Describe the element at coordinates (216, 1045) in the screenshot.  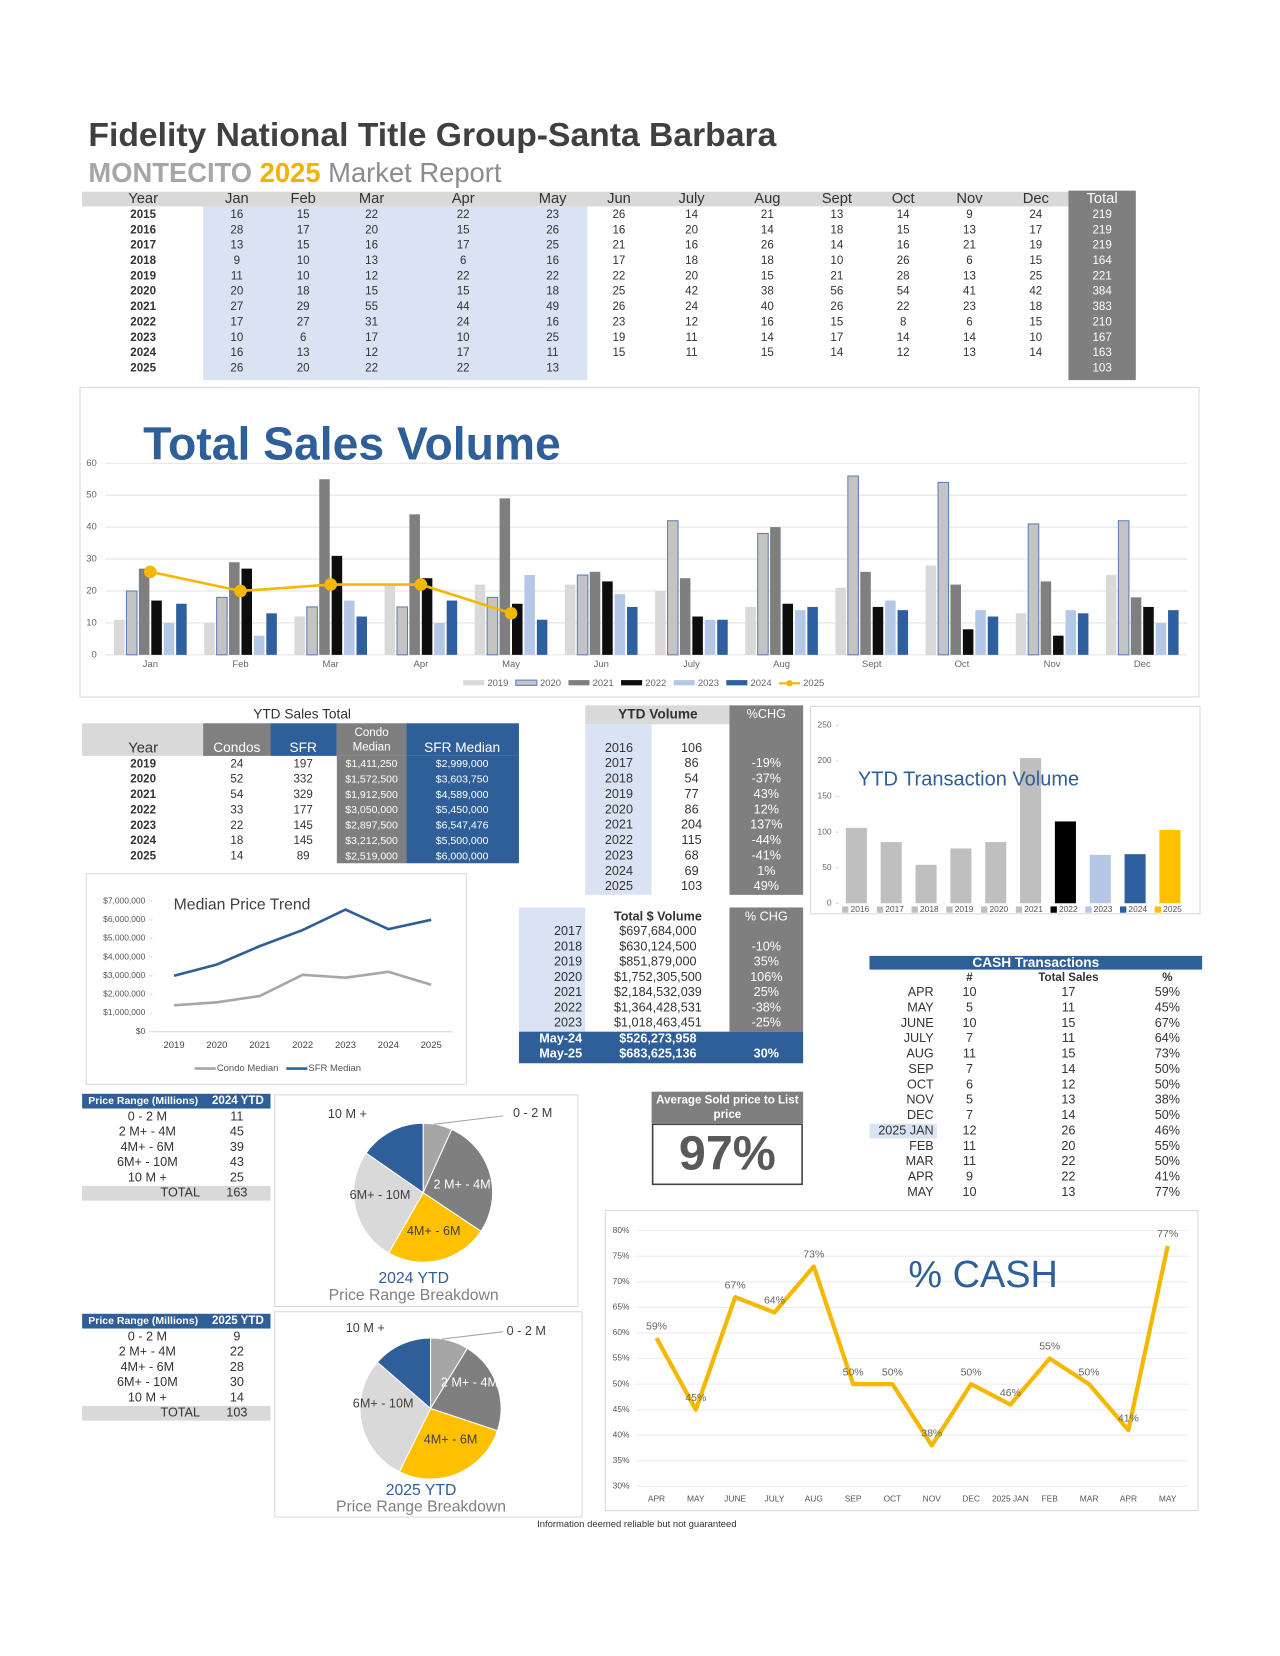
I see `x-tick-label: 2020` at that location.